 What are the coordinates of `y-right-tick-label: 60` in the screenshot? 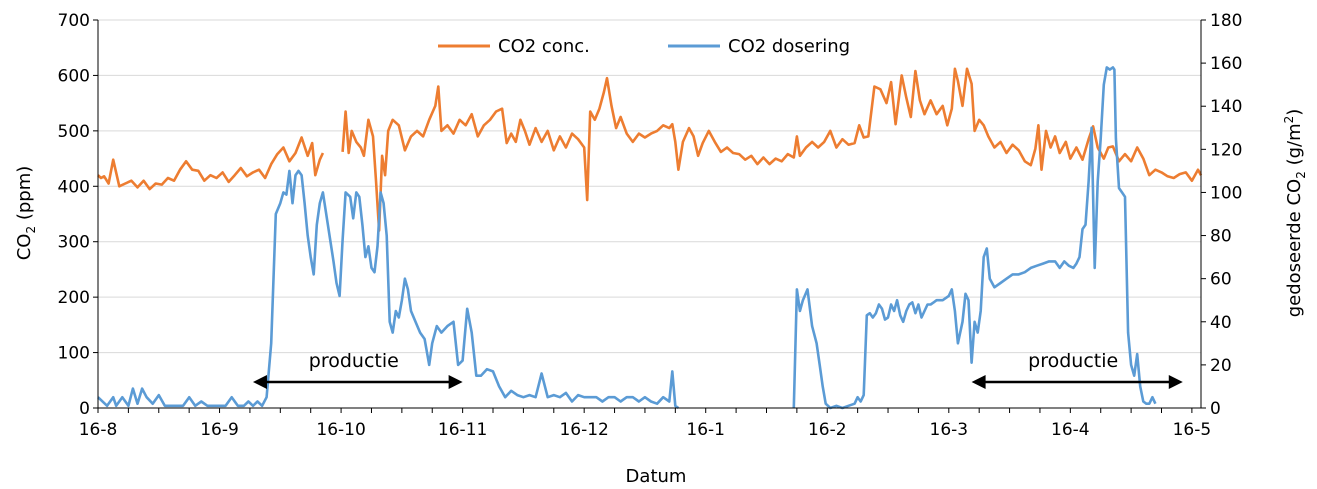 It's located at (1221, 280).